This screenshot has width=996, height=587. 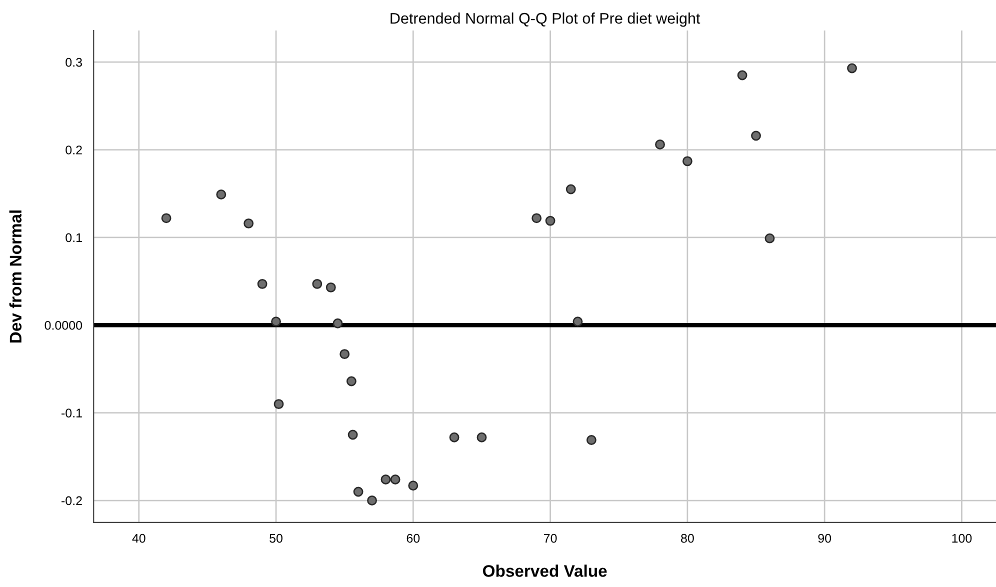 What do you see at coordinates (139, 538) in the screenshot?
I see `x-tick-label: 40` at bounding box center [139, 538].